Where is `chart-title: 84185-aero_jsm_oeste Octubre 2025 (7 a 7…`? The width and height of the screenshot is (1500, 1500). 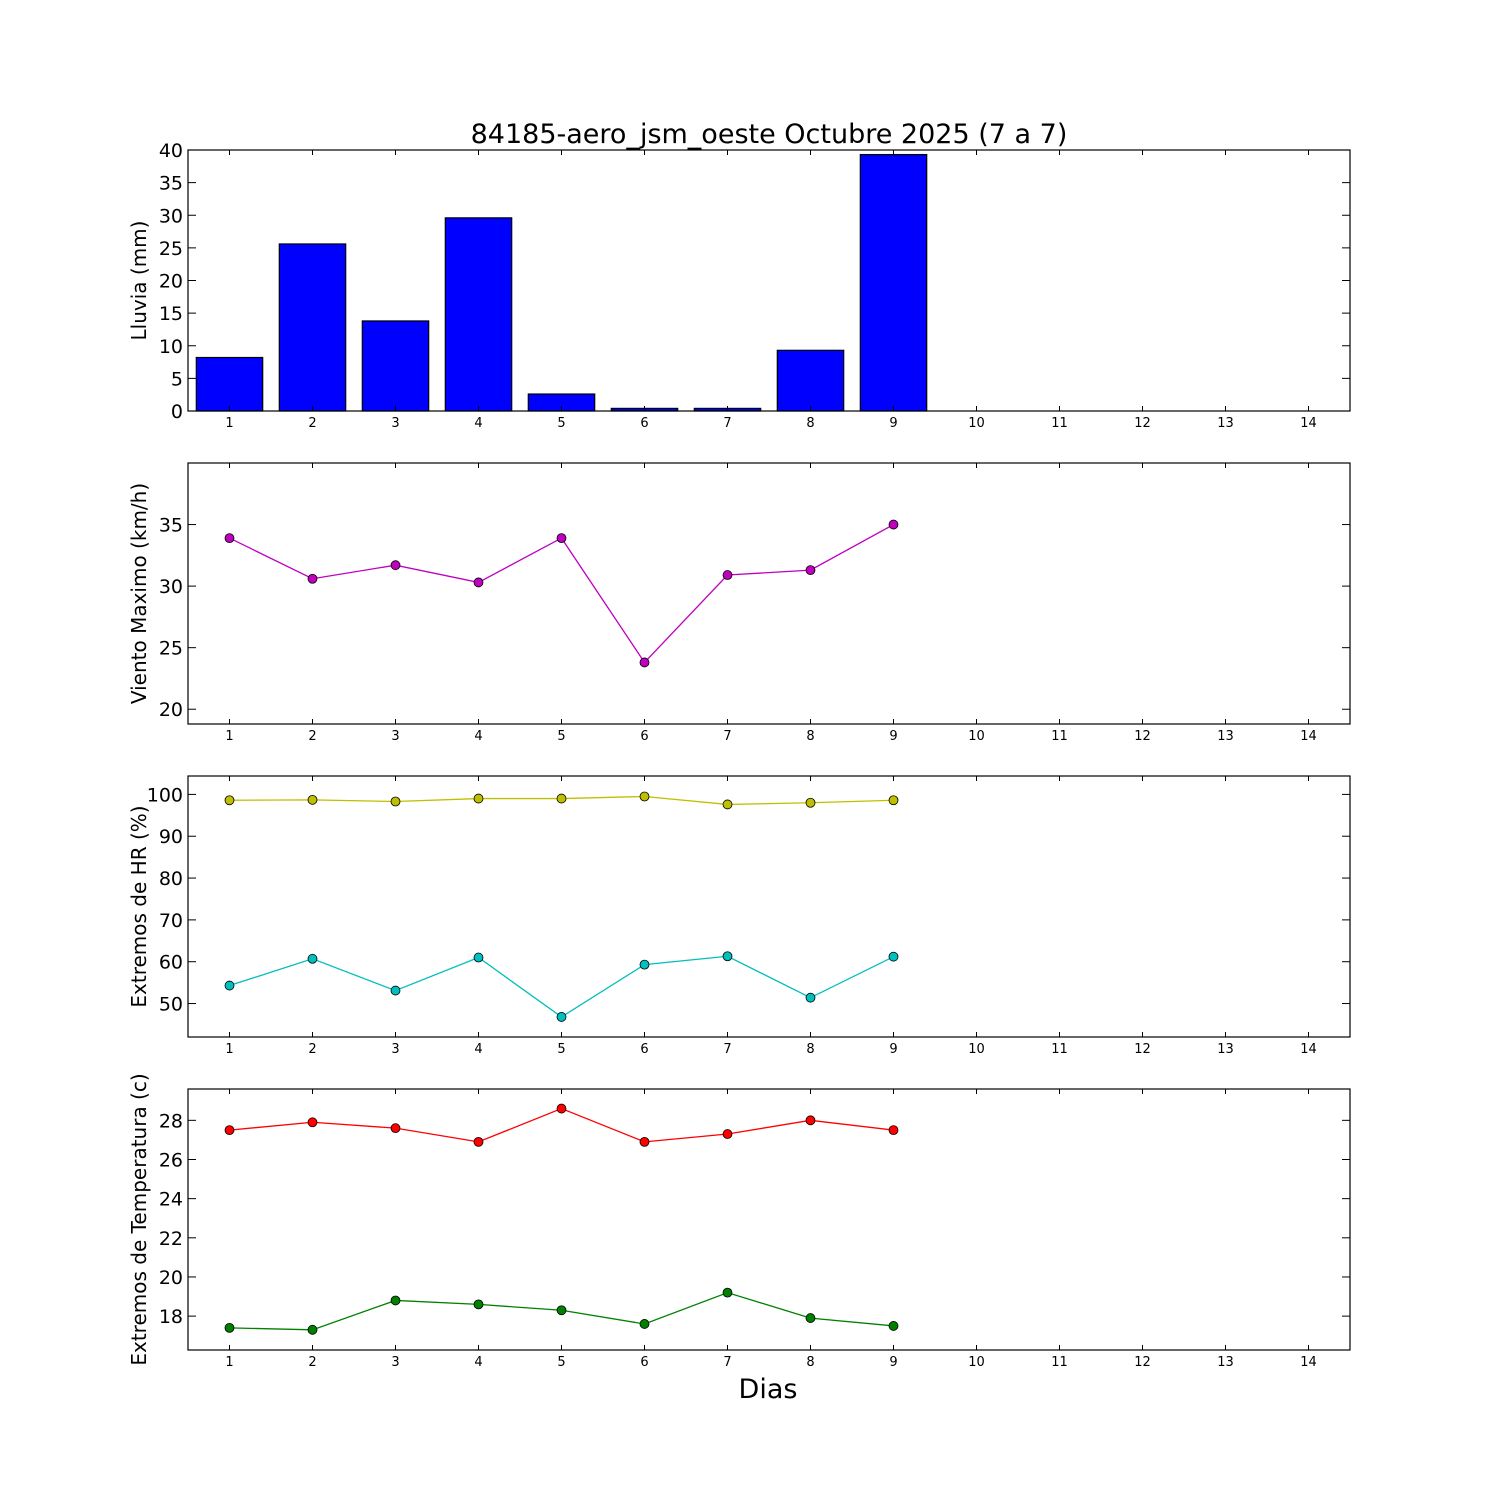 chart-title: 84185-aero_jsm_oeste Octubre 2025 (7 a 7… is located at coordinates (769, 134).